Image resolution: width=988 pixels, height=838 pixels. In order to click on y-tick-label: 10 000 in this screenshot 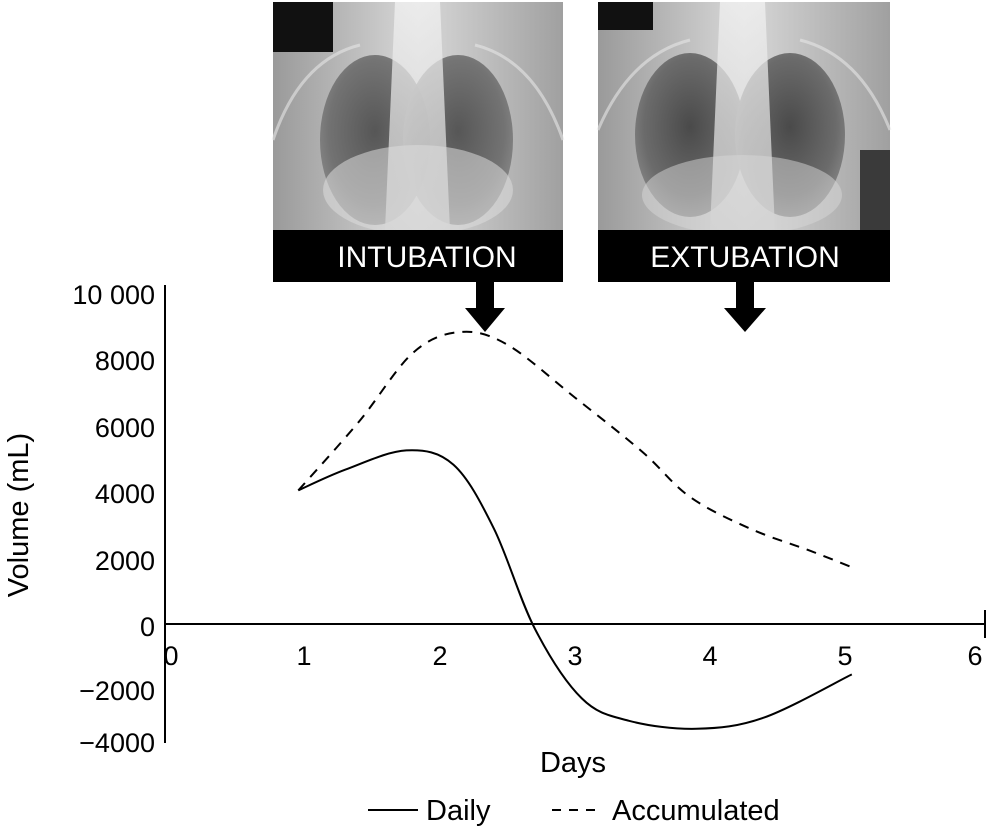, I will do `click(113, 295)`.